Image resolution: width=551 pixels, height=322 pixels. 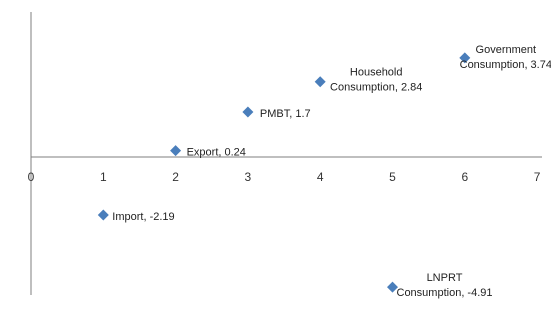 I want to click on data-point-label: Export, 0.24, so click(x=216, y=153).